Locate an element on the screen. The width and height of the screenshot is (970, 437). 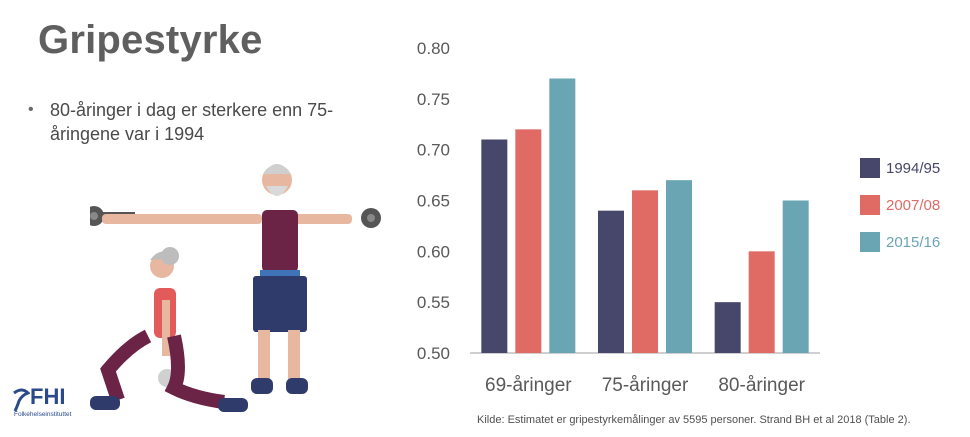
x-tick-label: 80-åringer is located at coordinates (761, 385).